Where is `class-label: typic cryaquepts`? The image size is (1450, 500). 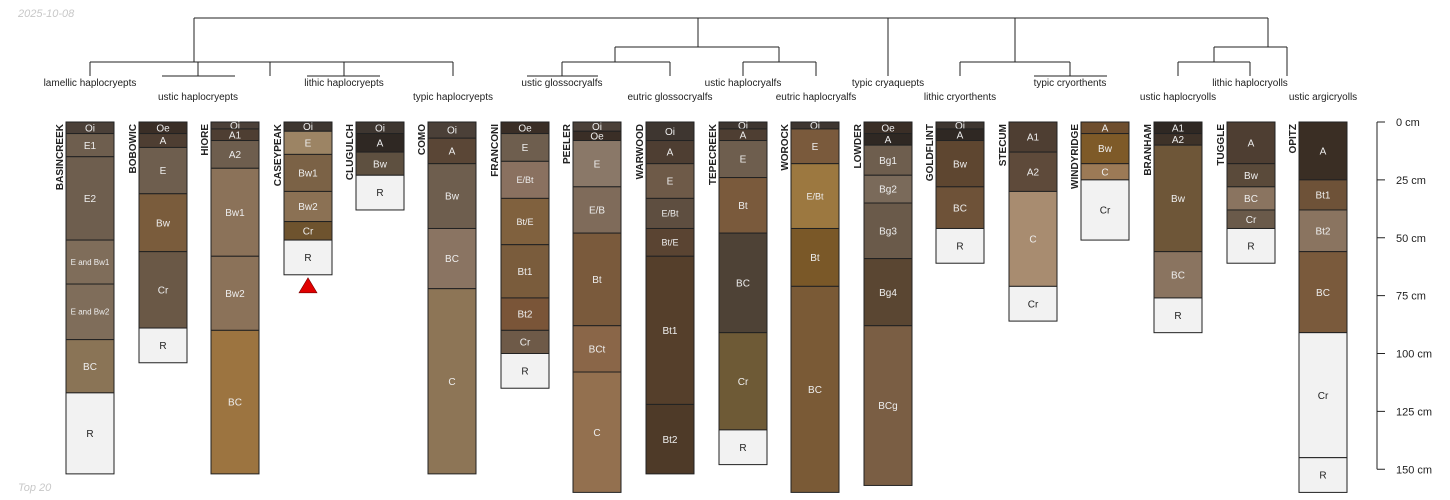 class-label: typic cryaquepts is located at coordinates (888, 83).